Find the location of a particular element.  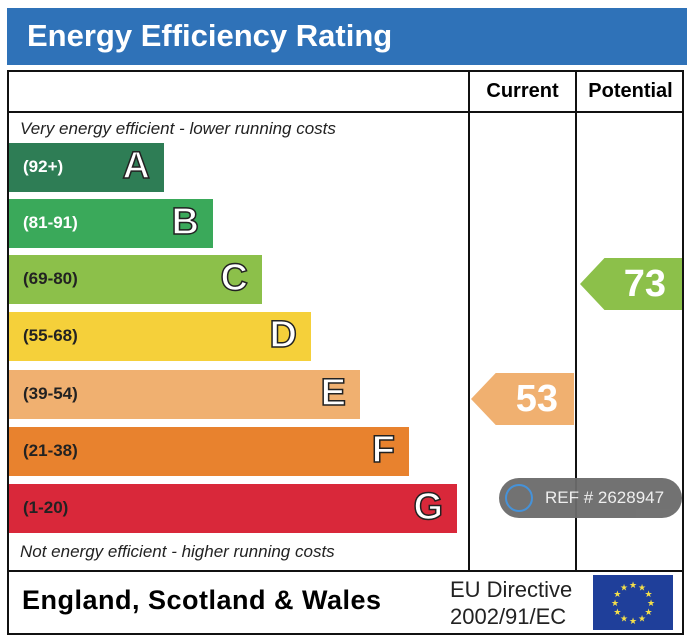

range-label: (39-54) is located at coordinates (50, 393).